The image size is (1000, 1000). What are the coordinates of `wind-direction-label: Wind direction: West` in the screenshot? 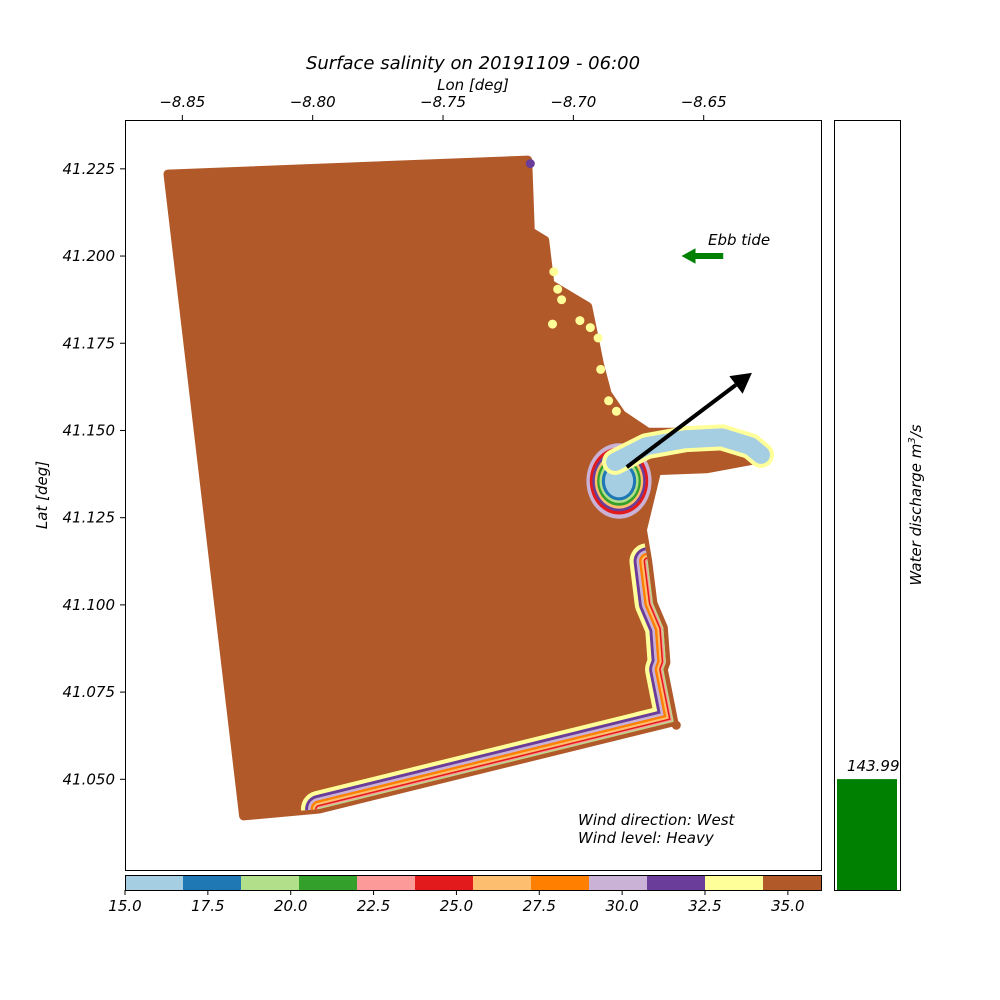 It's located at (657, 820).